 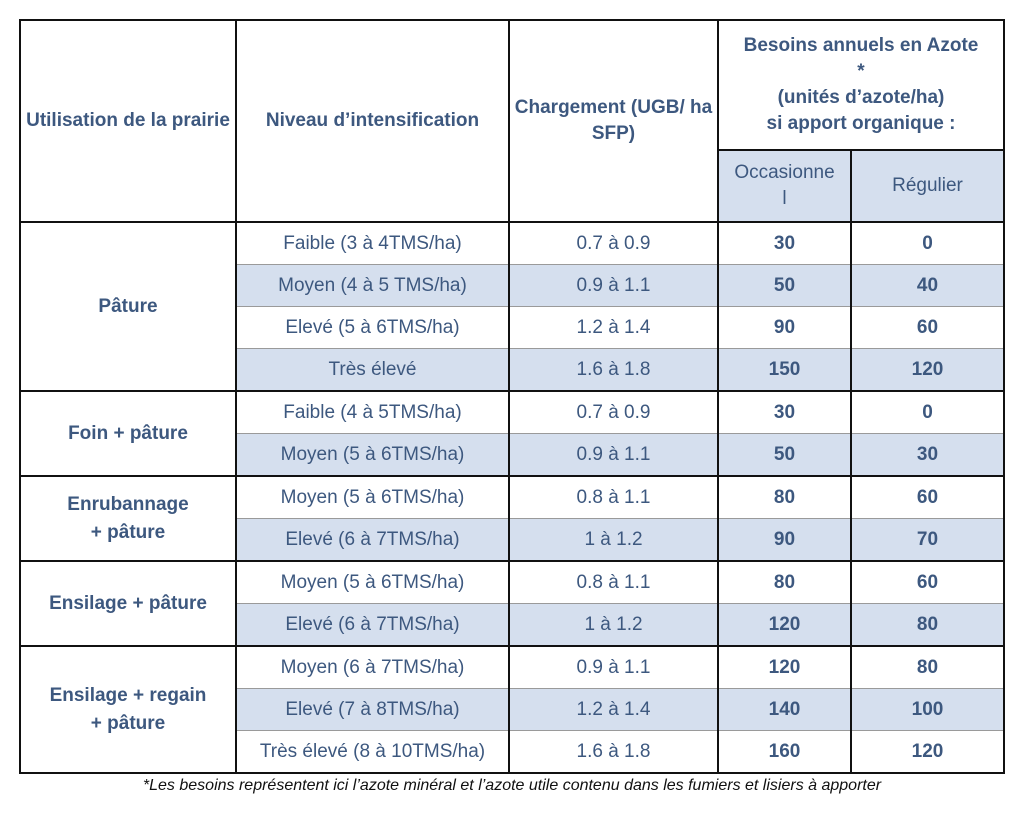 What do you see at coordinates (927, 455) in the screenshot?
I see `regulier-value: 30` at bounding box center [927, 455].